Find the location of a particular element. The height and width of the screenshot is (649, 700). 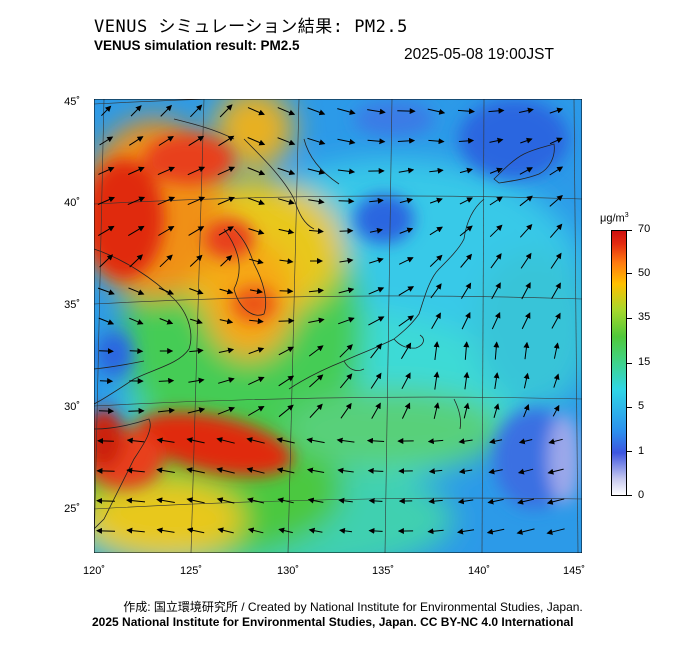

colorbar is located at coordinates (619, 363).